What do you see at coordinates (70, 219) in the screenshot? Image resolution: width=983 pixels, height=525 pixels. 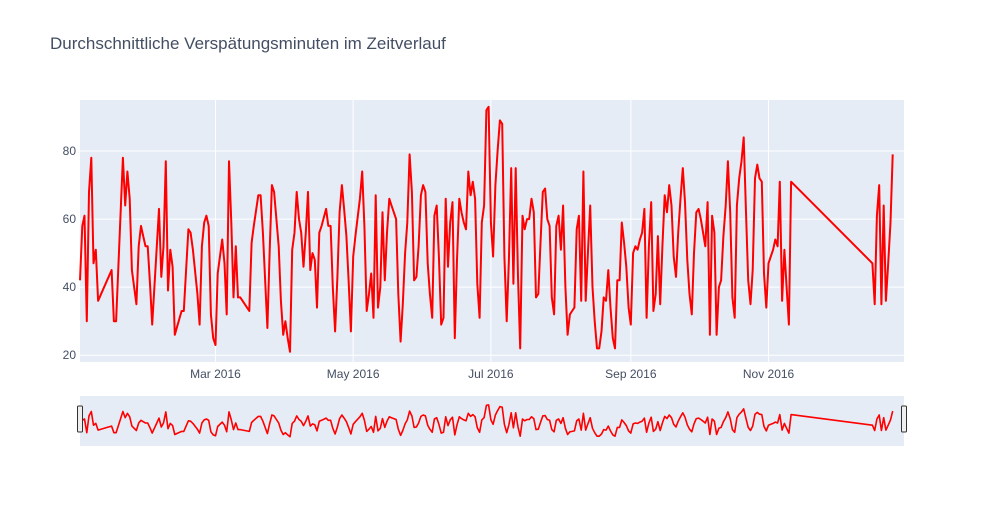 I see `y-tick-label: 60` at bounding box center [70, 219].